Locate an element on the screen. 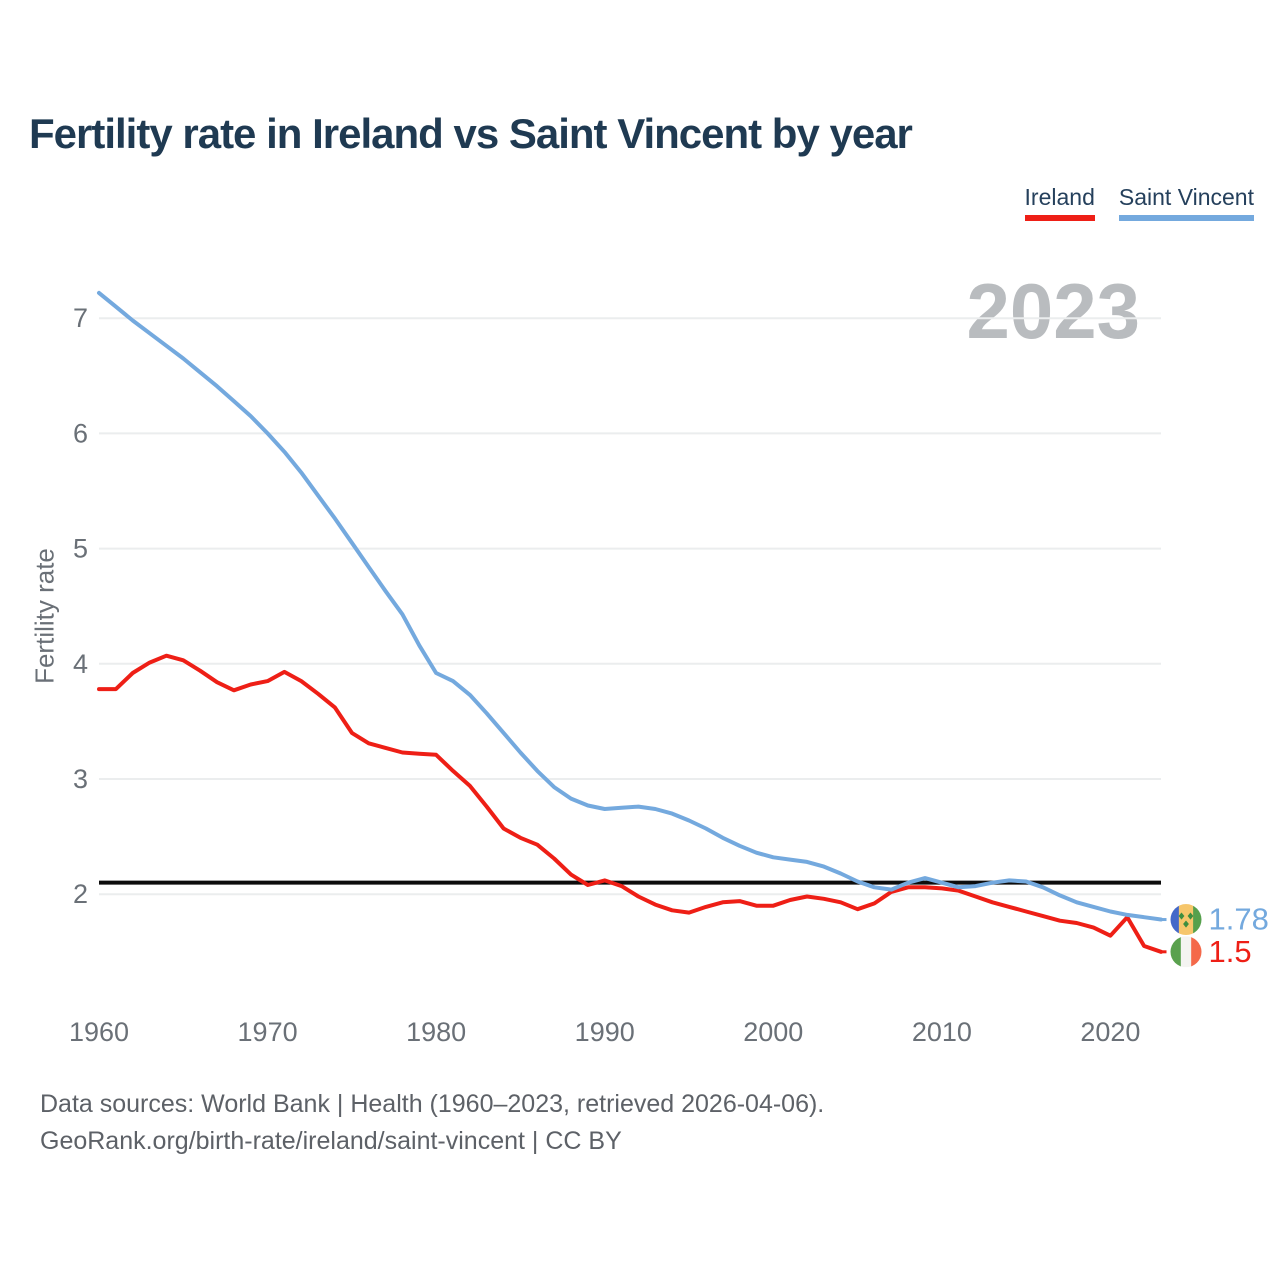 The image size is (1280, 1280). saint-vincent-end-value: 1.78 is located at coordinates (1239, 919).